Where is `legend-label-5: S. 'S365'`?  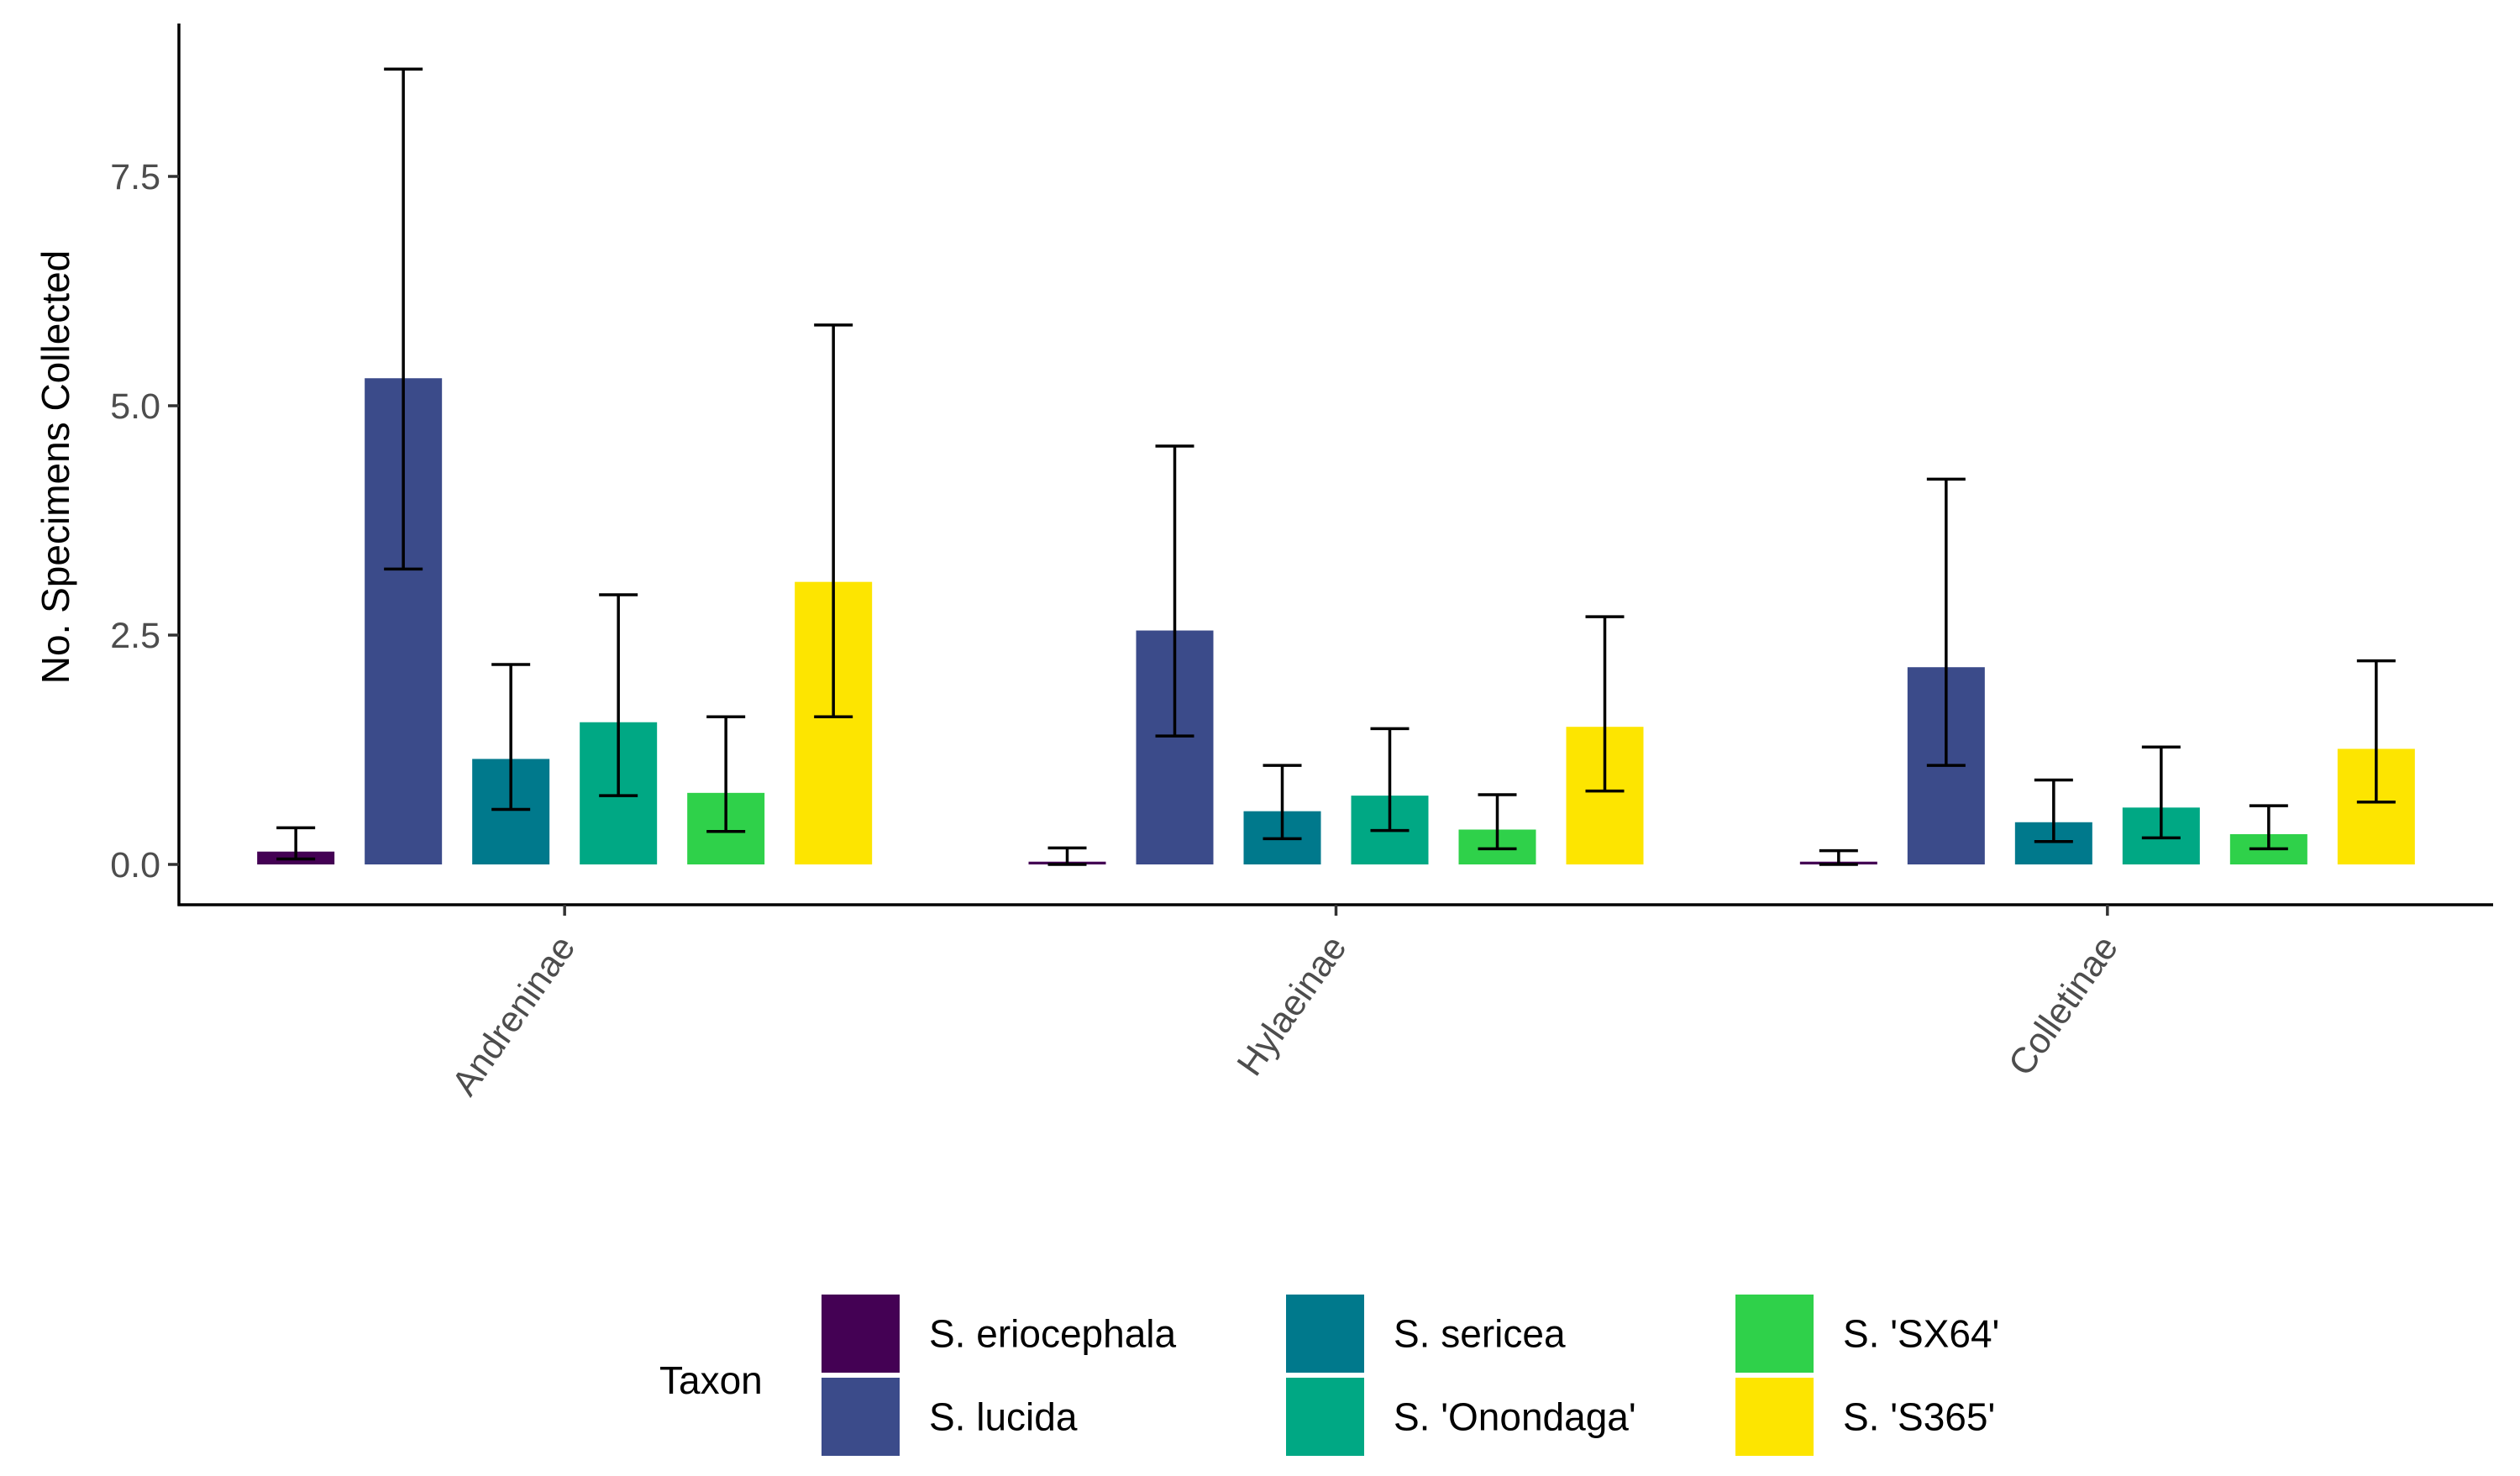 legend-label-5: S. 'S365' is located at coordinates (1919, 1417).